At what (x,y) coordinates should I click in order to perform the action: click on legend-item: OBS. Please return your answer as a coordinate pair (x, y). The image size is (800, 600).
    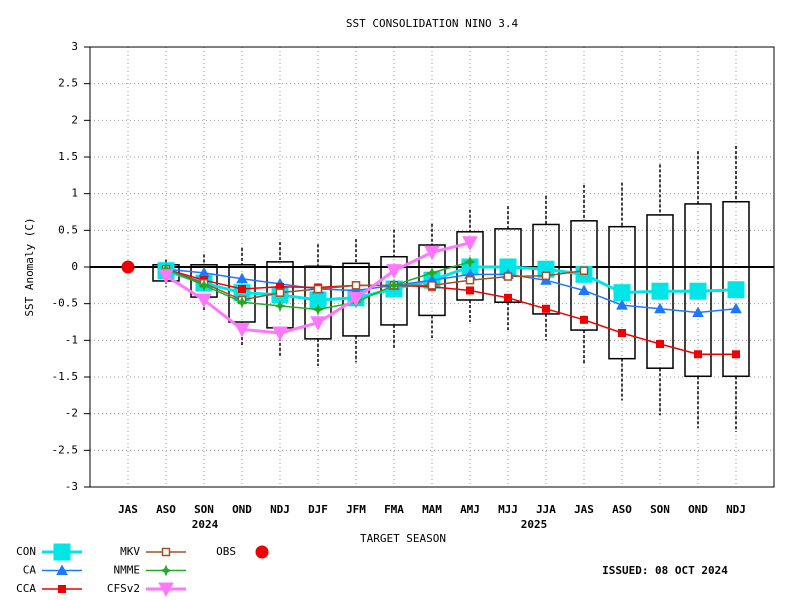
    Looking at the image, I should click on (242, 552).